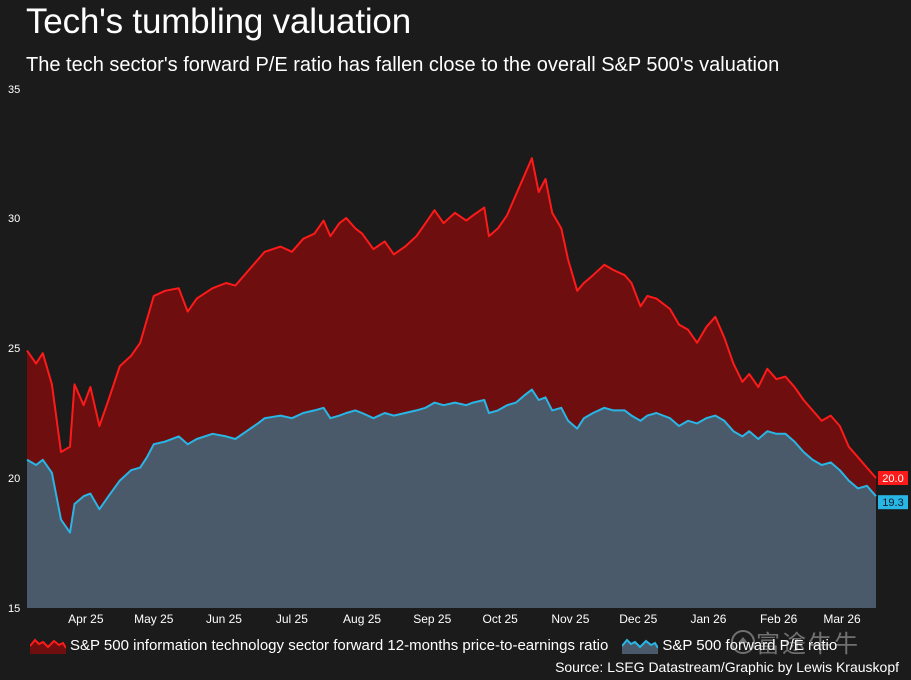 Image resolution: width=911 pixels, height=680 pixels. What do you see at coordinates (500, 619) in the screenshot?
I see `x-tick-label: Oct 25` at bounding box center [500, 619].